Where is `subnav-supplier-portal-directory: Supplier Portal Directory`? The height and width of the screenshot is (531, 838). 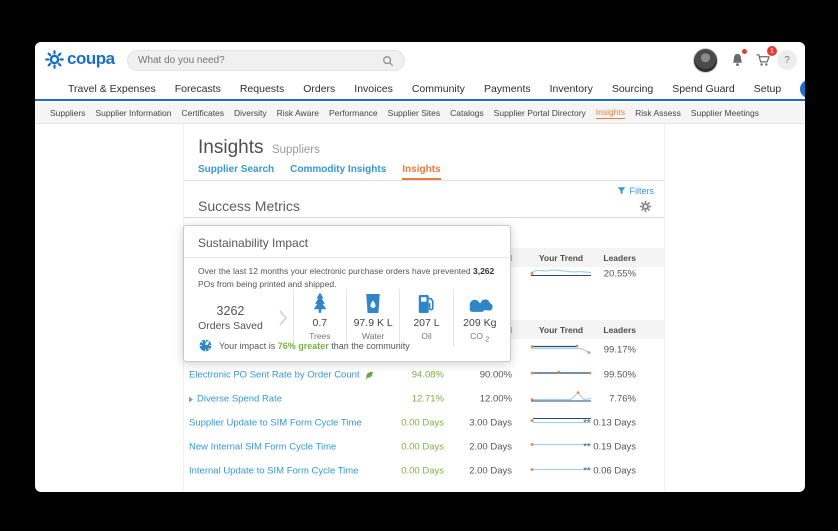
subnav-supplier-portal-directory: Supplier Portal Directory is located at coordinates (539, 113).